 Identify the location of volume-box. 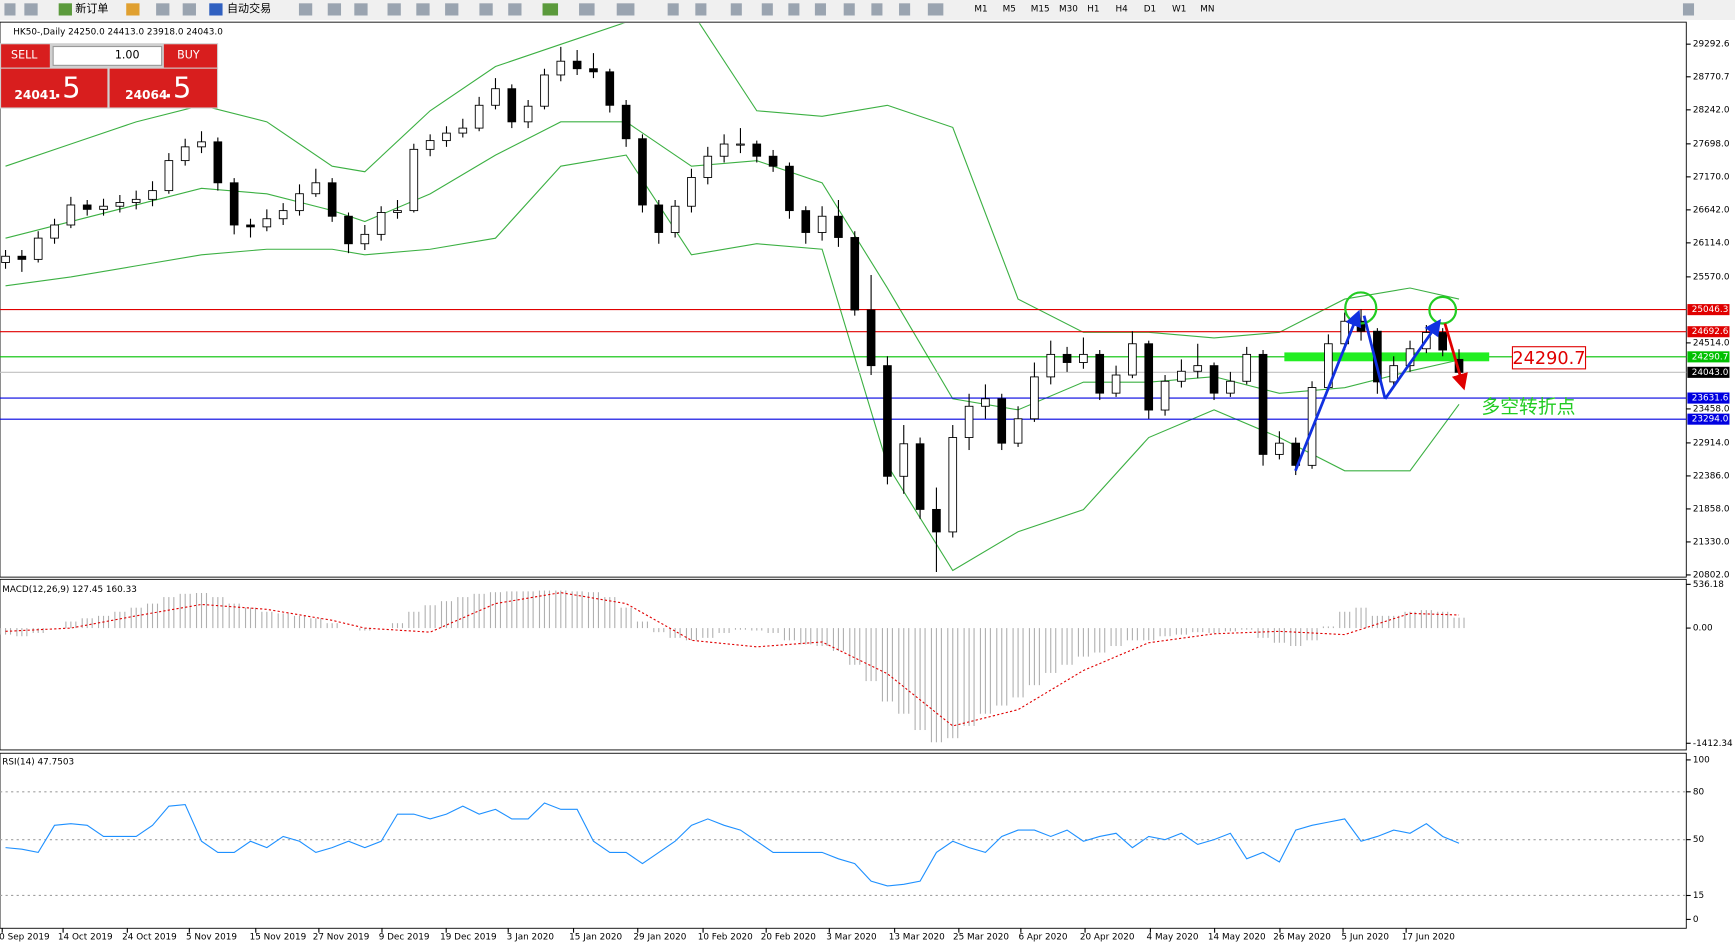
(107, 55).